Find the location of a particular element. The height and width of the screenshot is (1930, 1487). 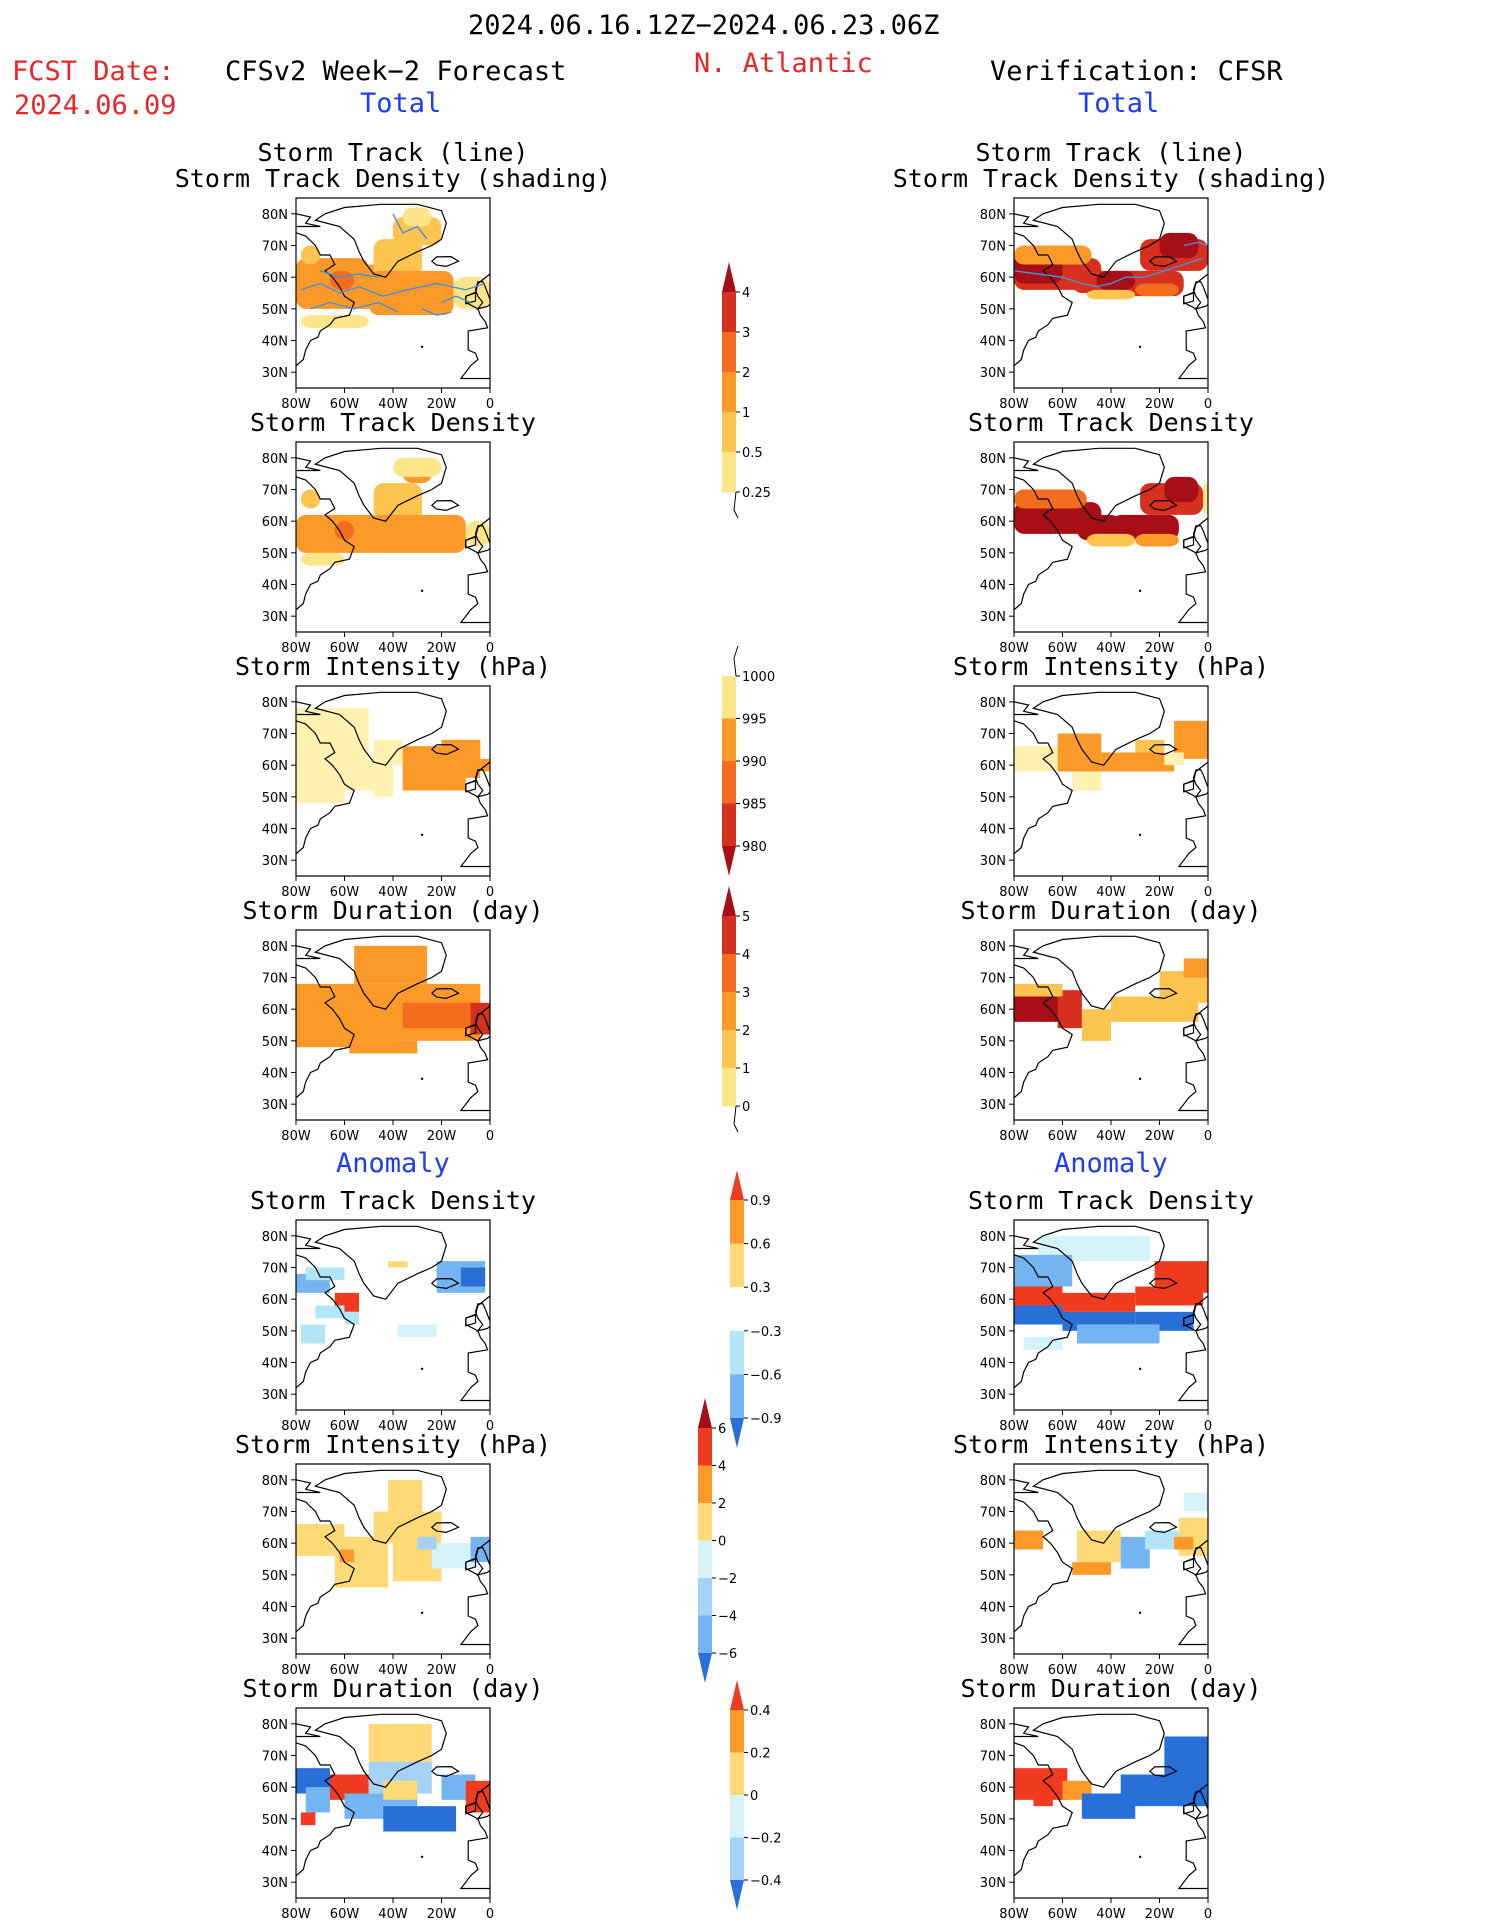

colorbar-6: 0.4 0.2 0 −0.2 −0.4 is located at coordinates (763, 1805).